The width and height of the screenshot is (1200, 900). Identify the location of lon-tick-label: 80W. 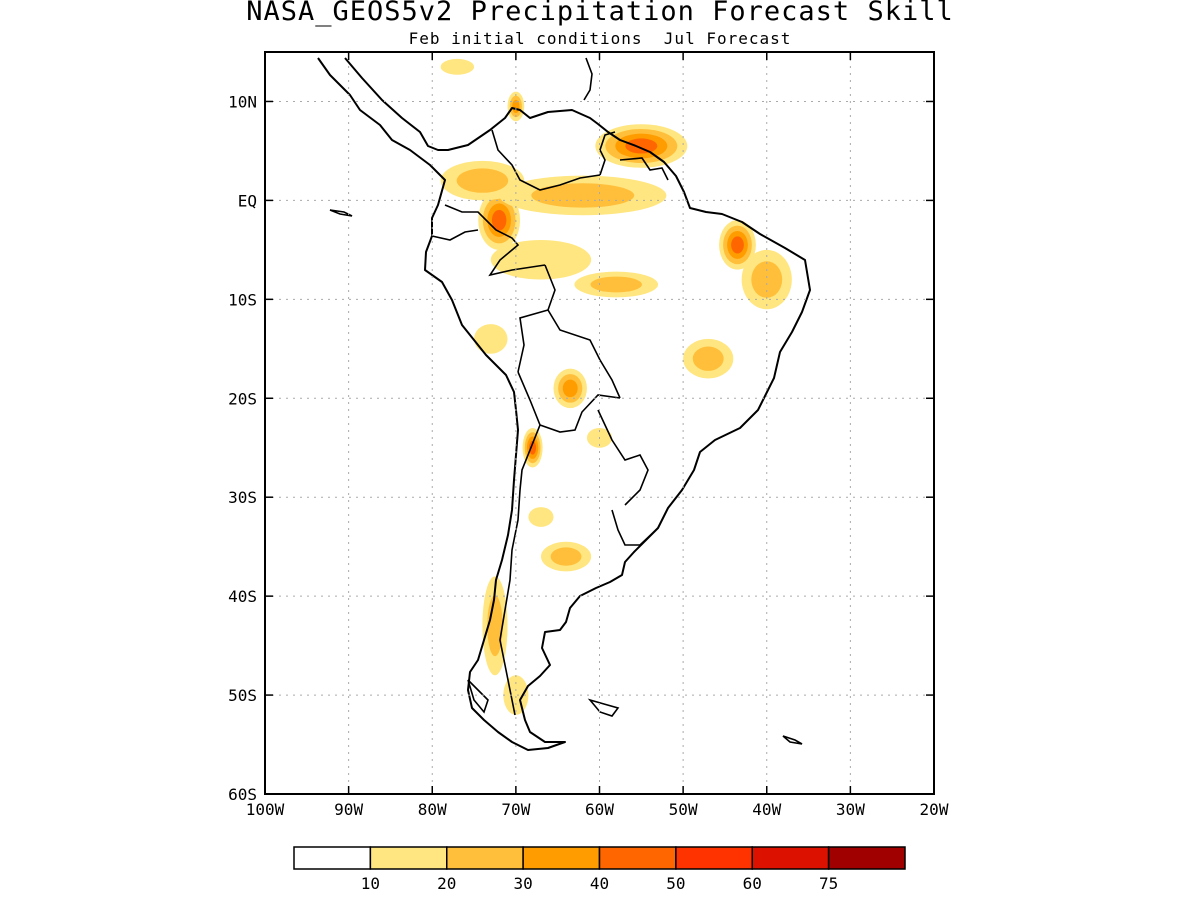
(432, 809).